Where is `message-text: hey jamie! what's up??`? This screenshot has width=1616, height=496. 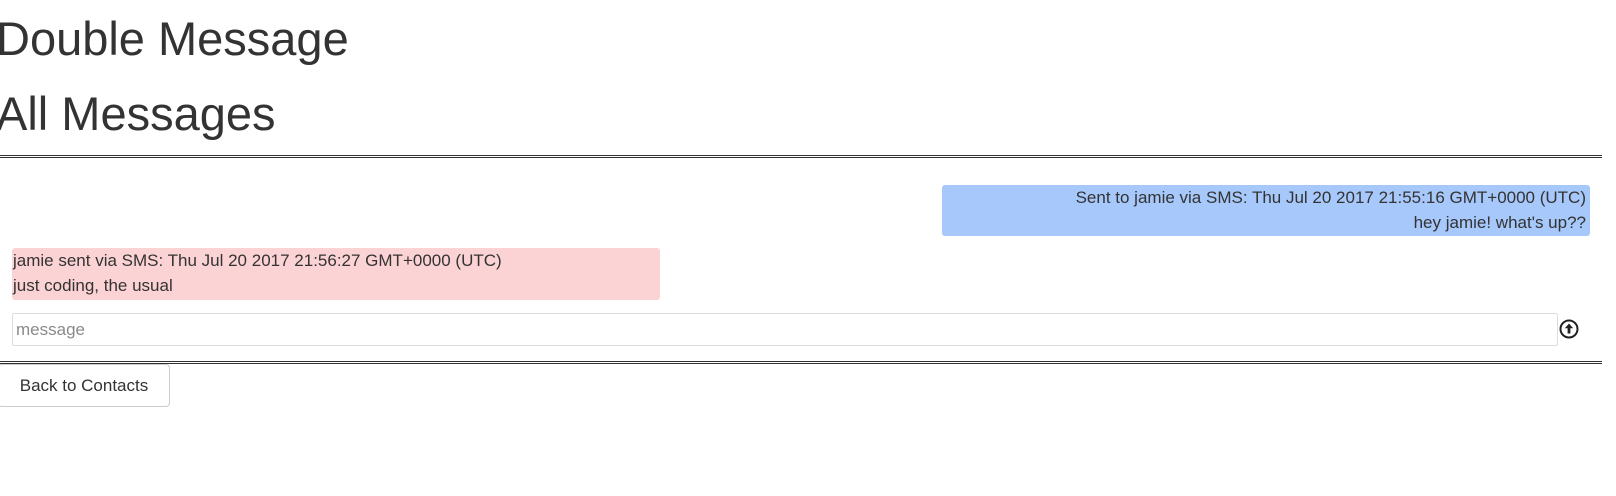
message-text: hey jamie! what's up?? is located at coordinates (1499, 222).